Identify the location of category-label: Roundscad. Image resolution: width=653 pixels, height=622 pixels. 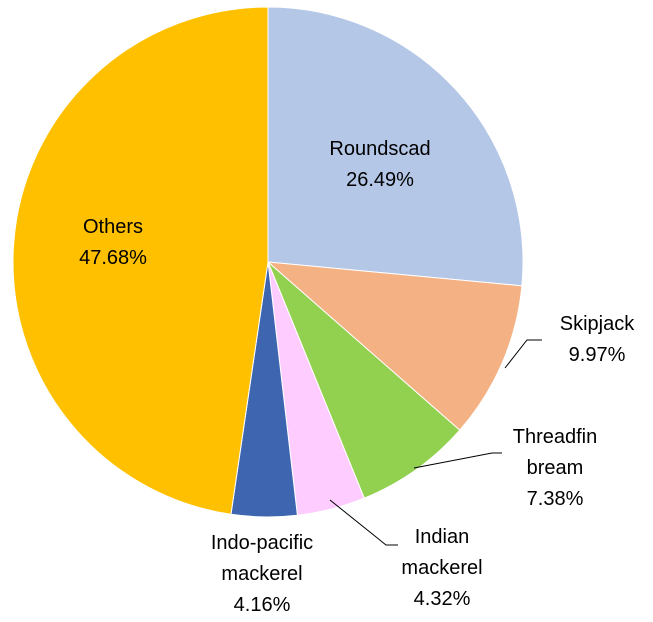
(379, 149).